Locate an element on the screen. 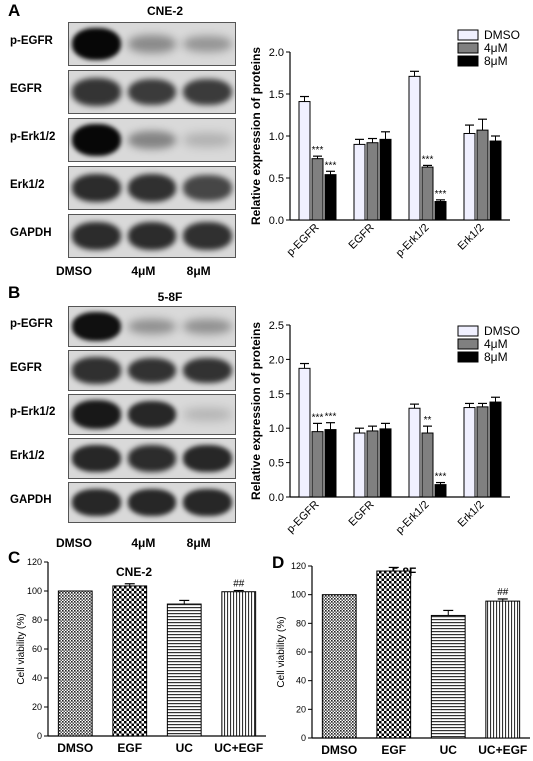 This screenshot has height=761, width=533. panel-a-letter: A is located at coordinates (14, 10).